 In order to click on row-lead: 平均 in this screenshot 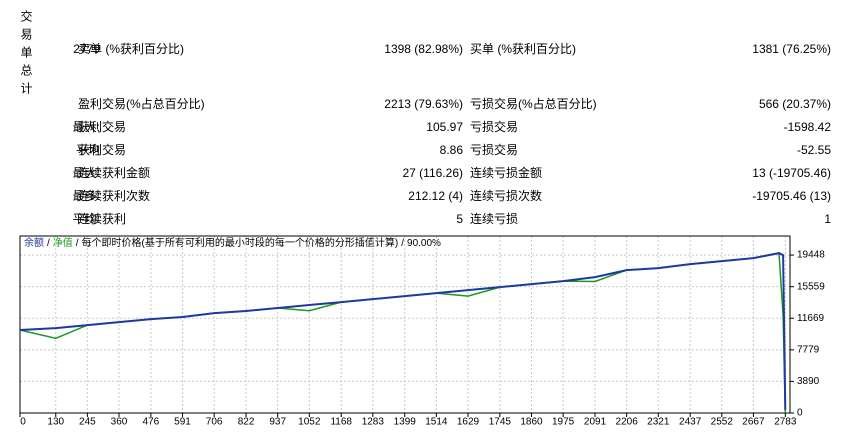, I will do `click(87, 150)`.